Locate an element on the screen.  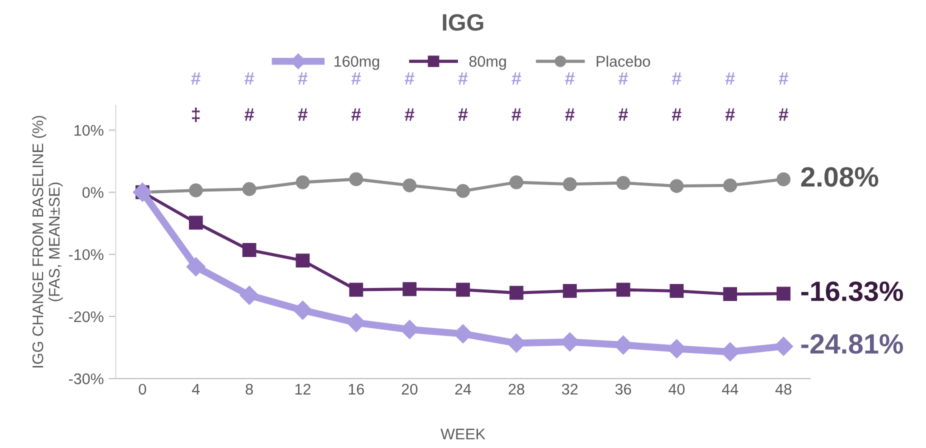
y-tick-label: -10% is located at coordinates (86, 254).